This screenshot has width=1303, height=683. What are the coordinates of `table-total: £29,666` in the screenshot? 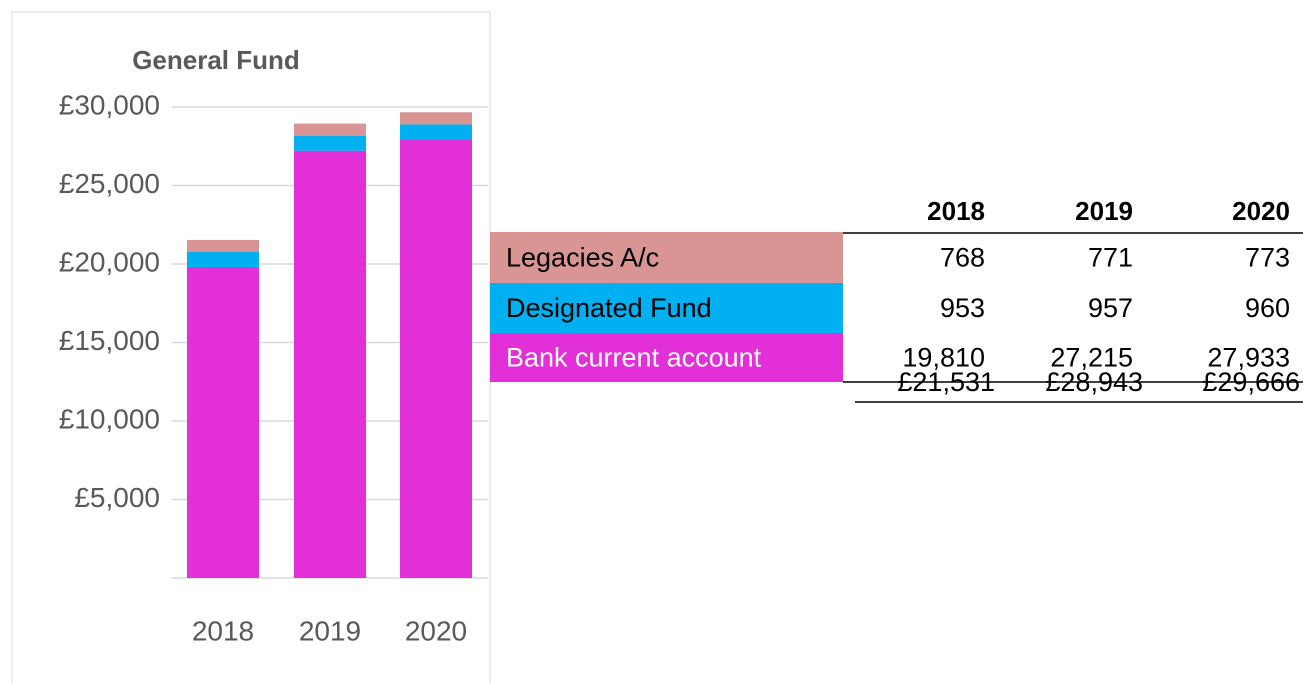 It's located at (1251, 382).